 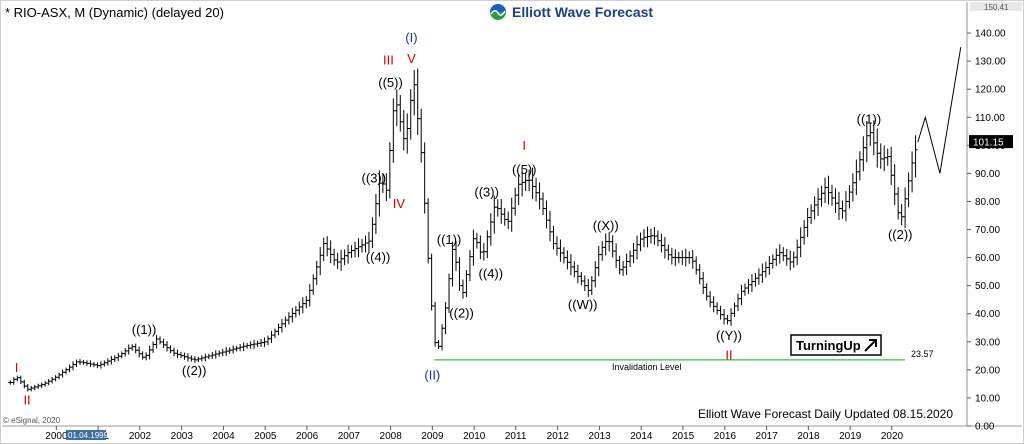 I want to click on logo: Elliott Wave Forecast, so click(x=571, y=12).